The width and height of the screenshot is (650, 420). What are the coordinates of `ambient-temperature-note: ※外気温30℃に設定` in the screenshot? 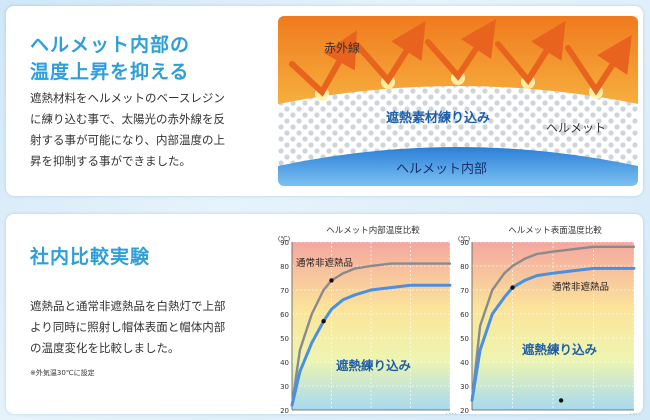 It's located at (62, 373).